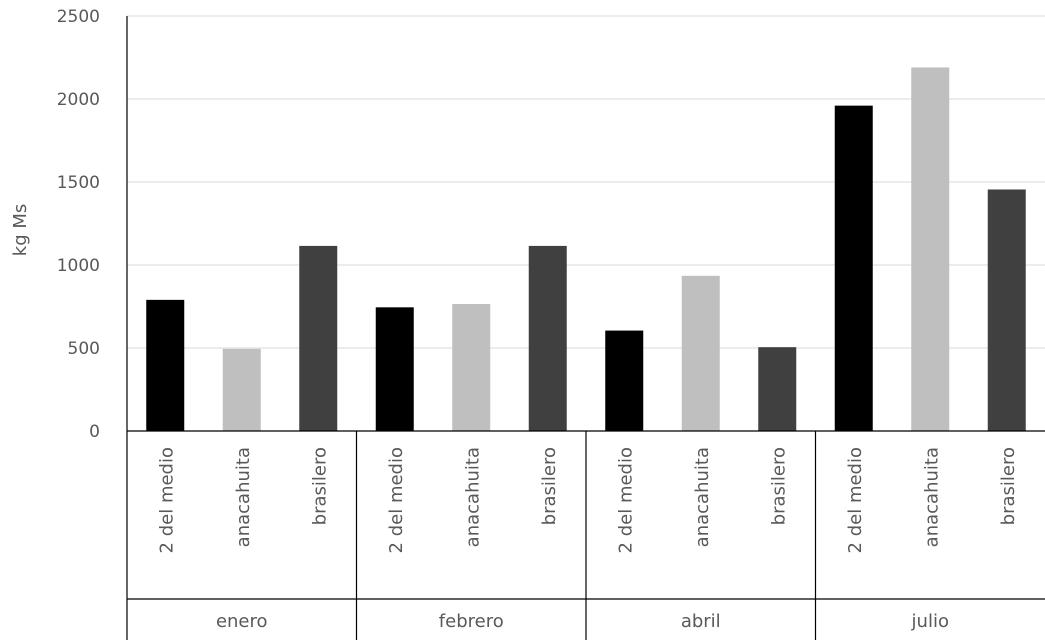 Image resolution: width=1045 pixels, height=642 pixels. What do you see at coordinates (701, 621) in the screenshot?
I see `x-group-label: abril` at bounding box center [701, 621].